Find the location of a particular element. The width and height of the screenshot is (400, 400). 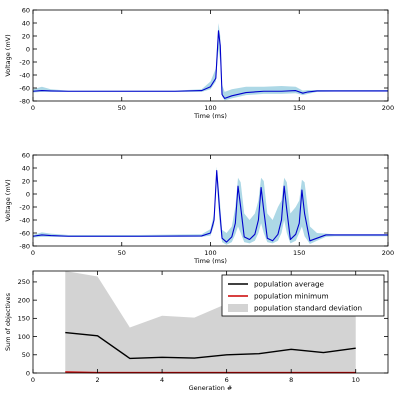

legend-label: population average is located at coordinates (289, 284).